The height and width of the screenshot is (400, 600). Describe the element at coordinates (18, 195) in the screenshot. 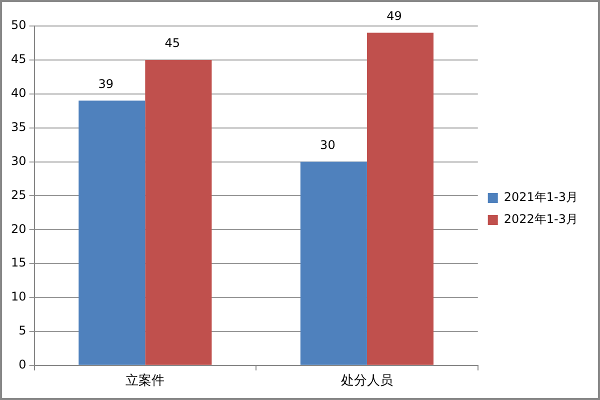

I see `y-tick-label: 25` at that location.